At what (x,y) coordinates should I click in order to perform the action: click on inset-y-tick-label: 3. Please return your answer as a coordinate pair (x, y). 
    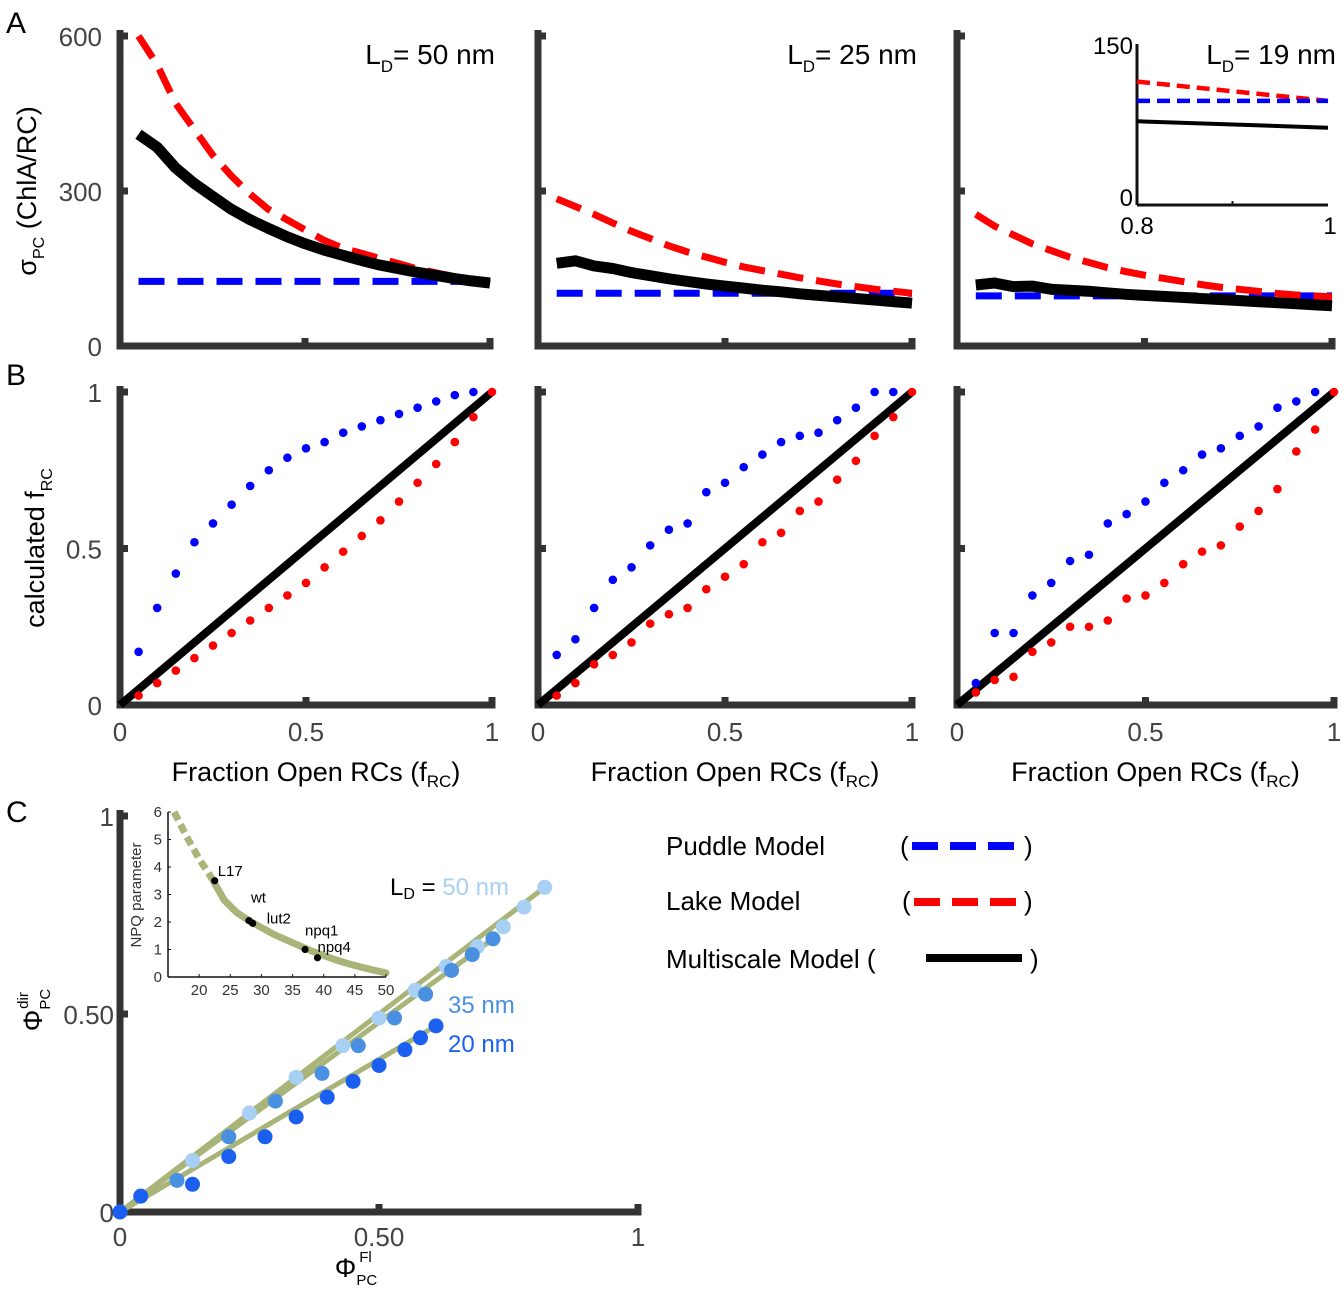
    Looking at the image, I should click on (158, 895).